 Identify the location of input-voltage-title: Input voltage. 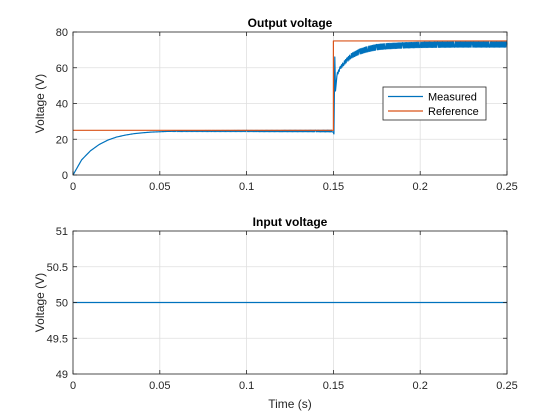
(290, 222).